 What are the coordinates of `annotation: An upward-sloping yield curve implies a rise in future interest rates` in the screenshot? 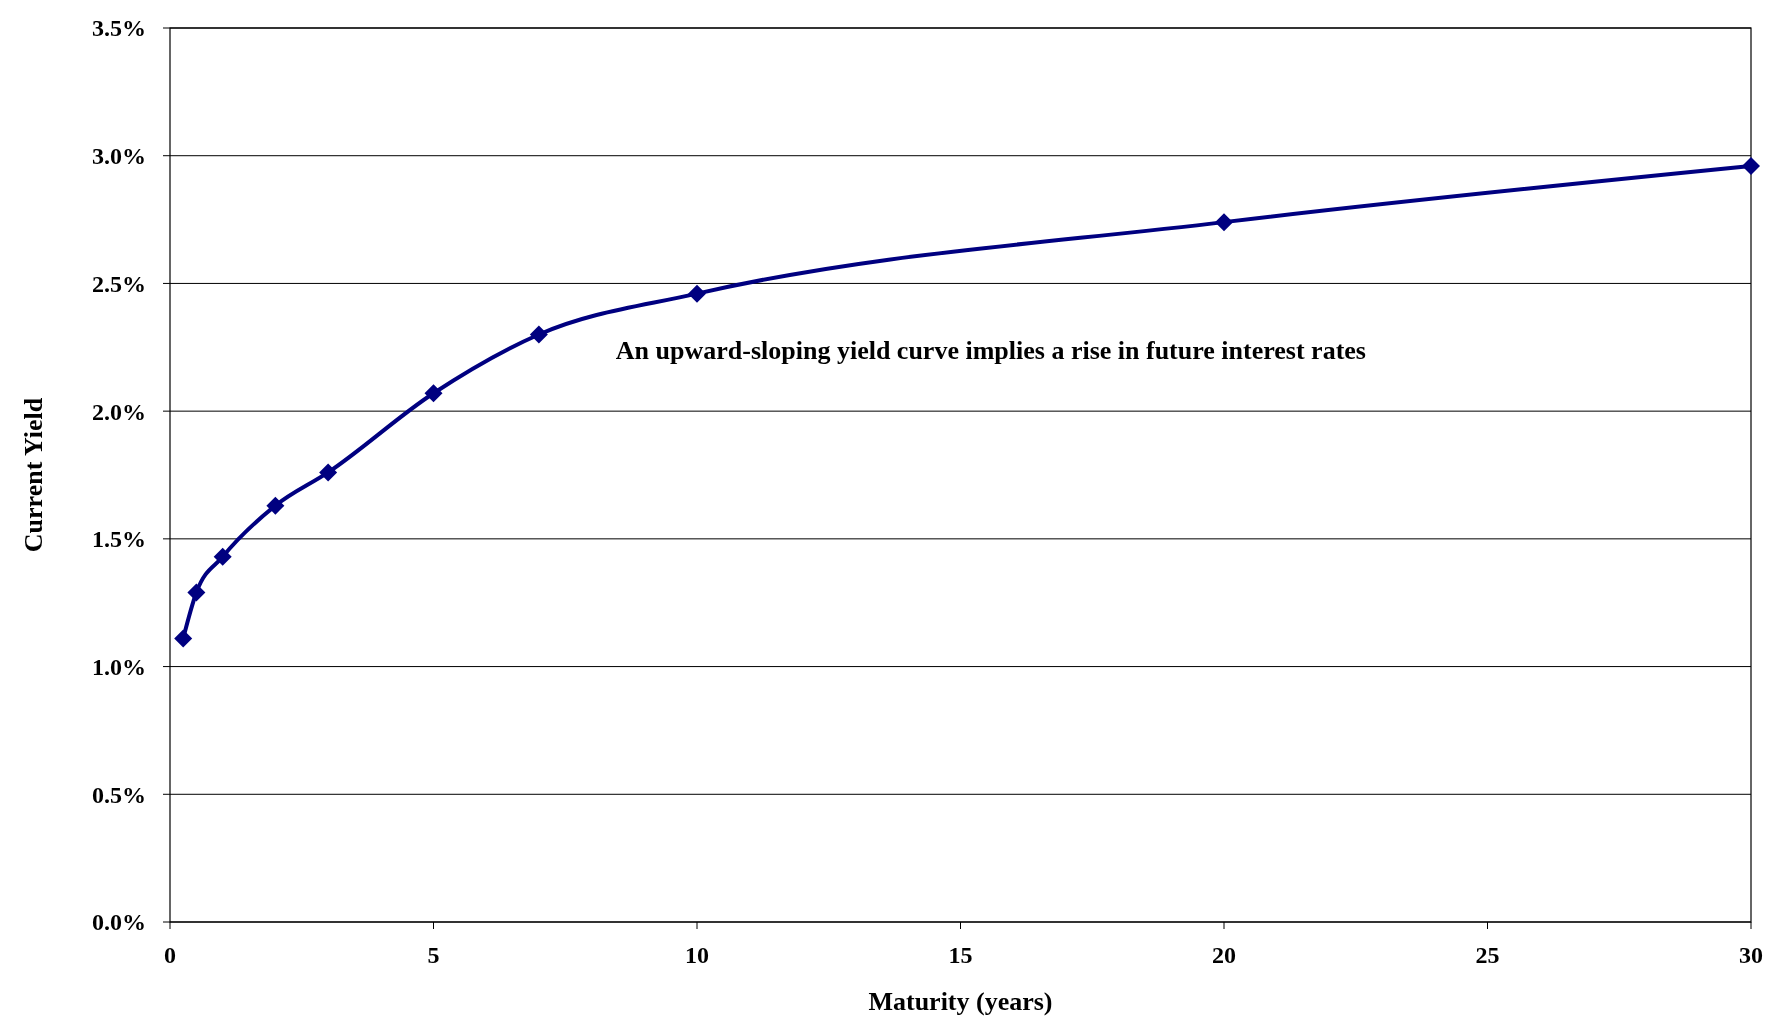 It's located at (990, 350).